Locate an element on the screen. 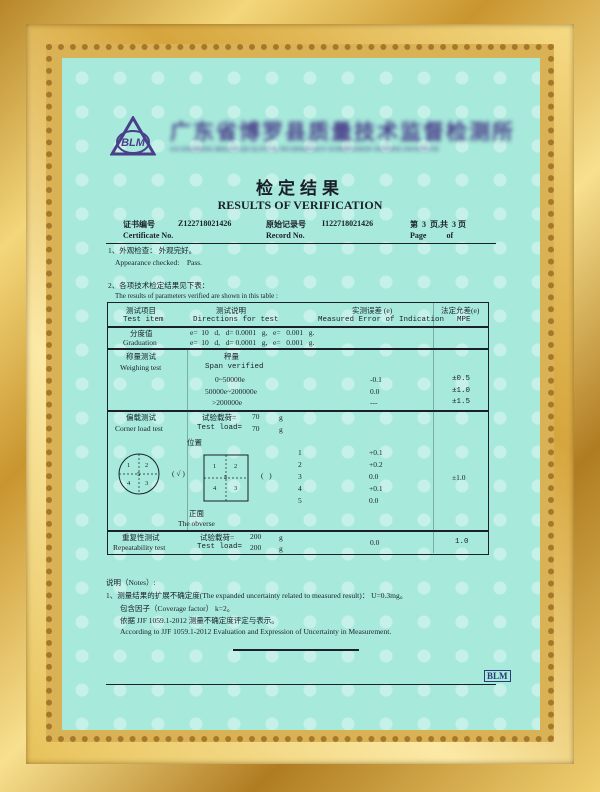 This screenshot has height=792, width=600. weighing-en: Weighing test is located at coordinates (141, 367).